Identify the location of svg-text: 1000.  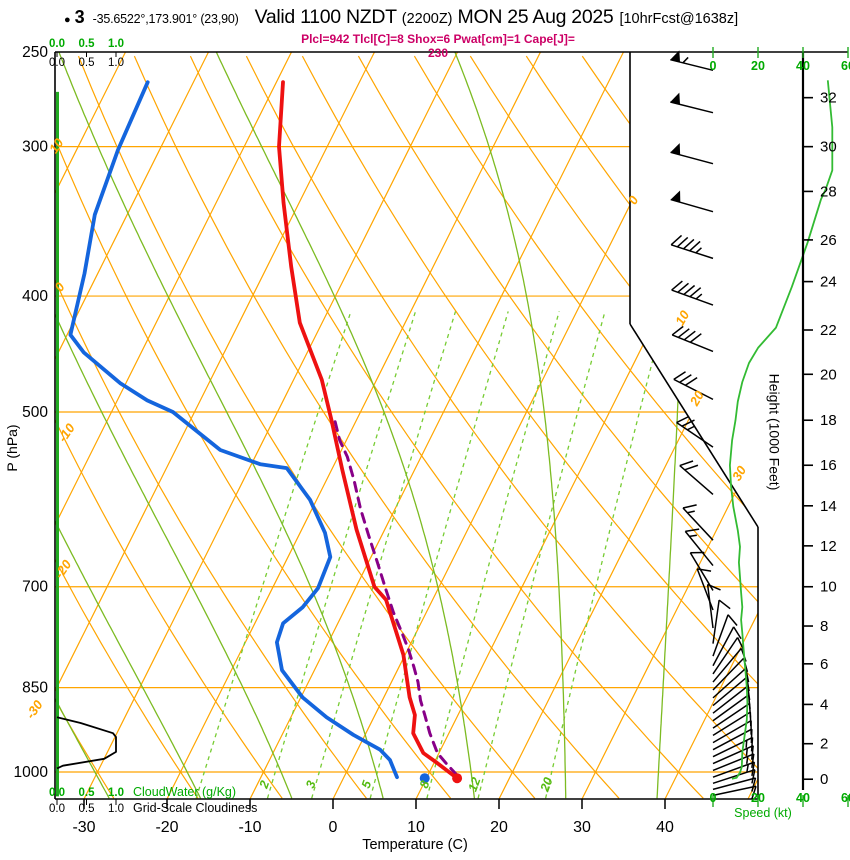
(31, 772).